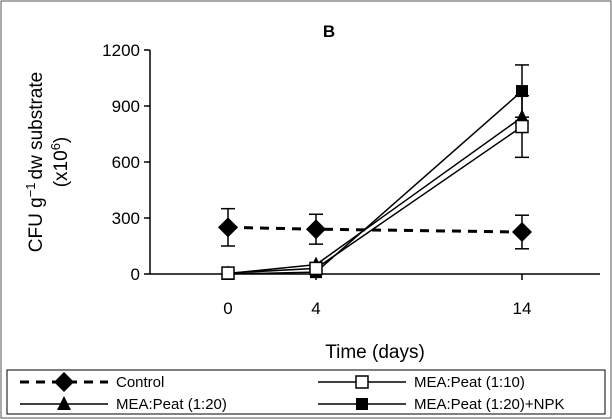 The image size is (612, 419). What do you see at coordinates (375, 352) in the screenshot?
I see `x-axis-title: Time (days)` at bounding box center [375, 352].